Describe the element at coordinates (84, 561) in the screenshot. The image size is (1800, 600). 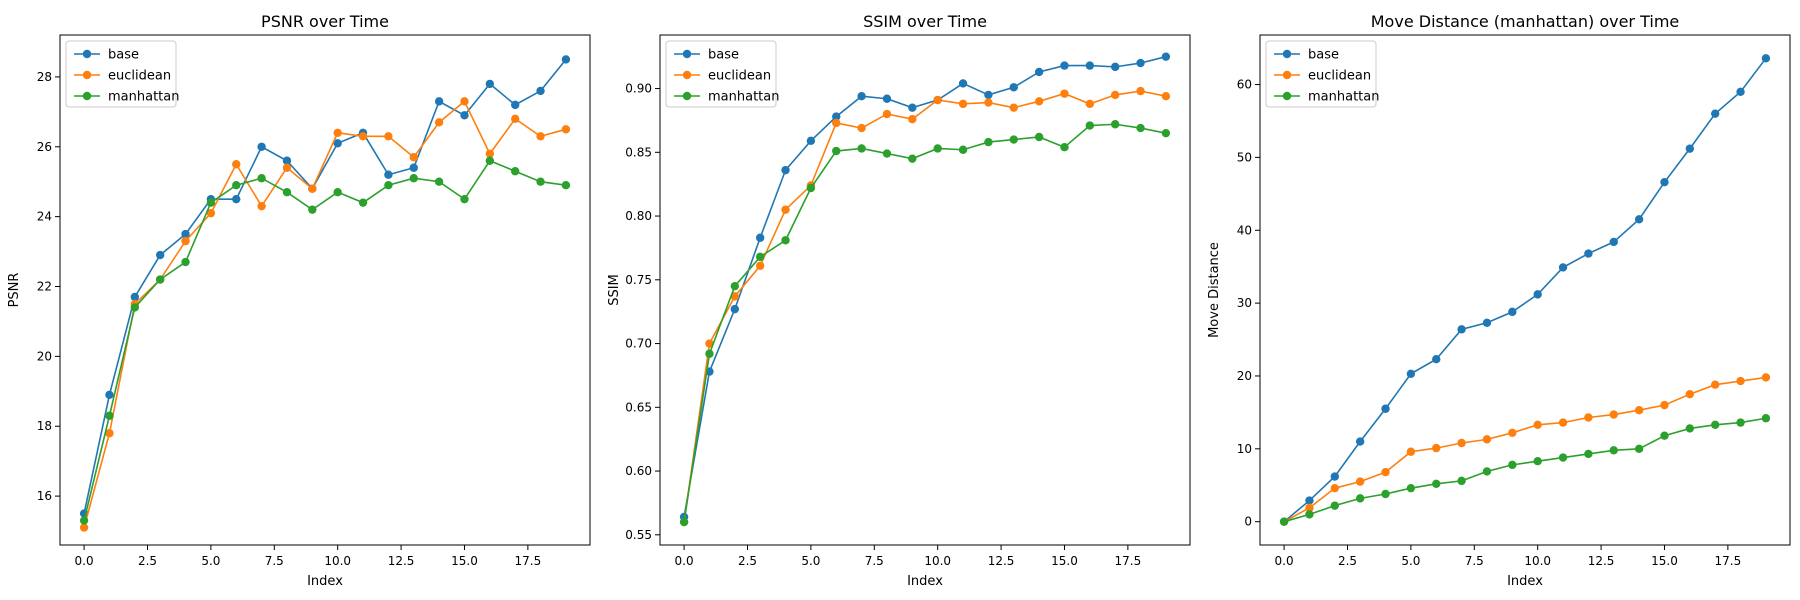
I see `x-tick-label: 0.0` at that location.